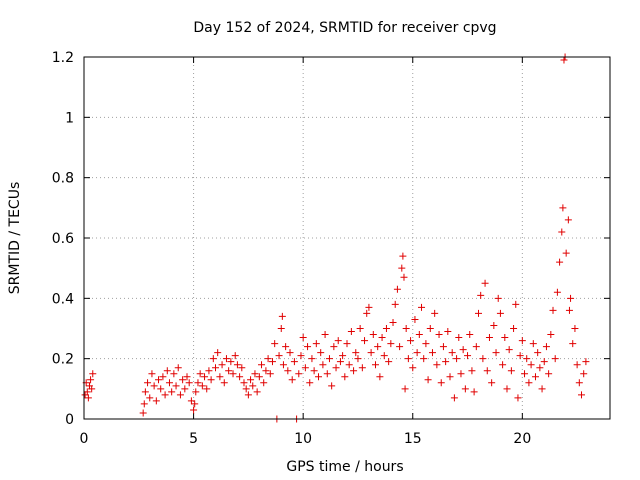 Image resolution: width=640 pixels, height=480 pixels. Describe the element at coordinates (344, 467) in the screenshot. I see `x-axis-label: GPS time / hours` at that location.